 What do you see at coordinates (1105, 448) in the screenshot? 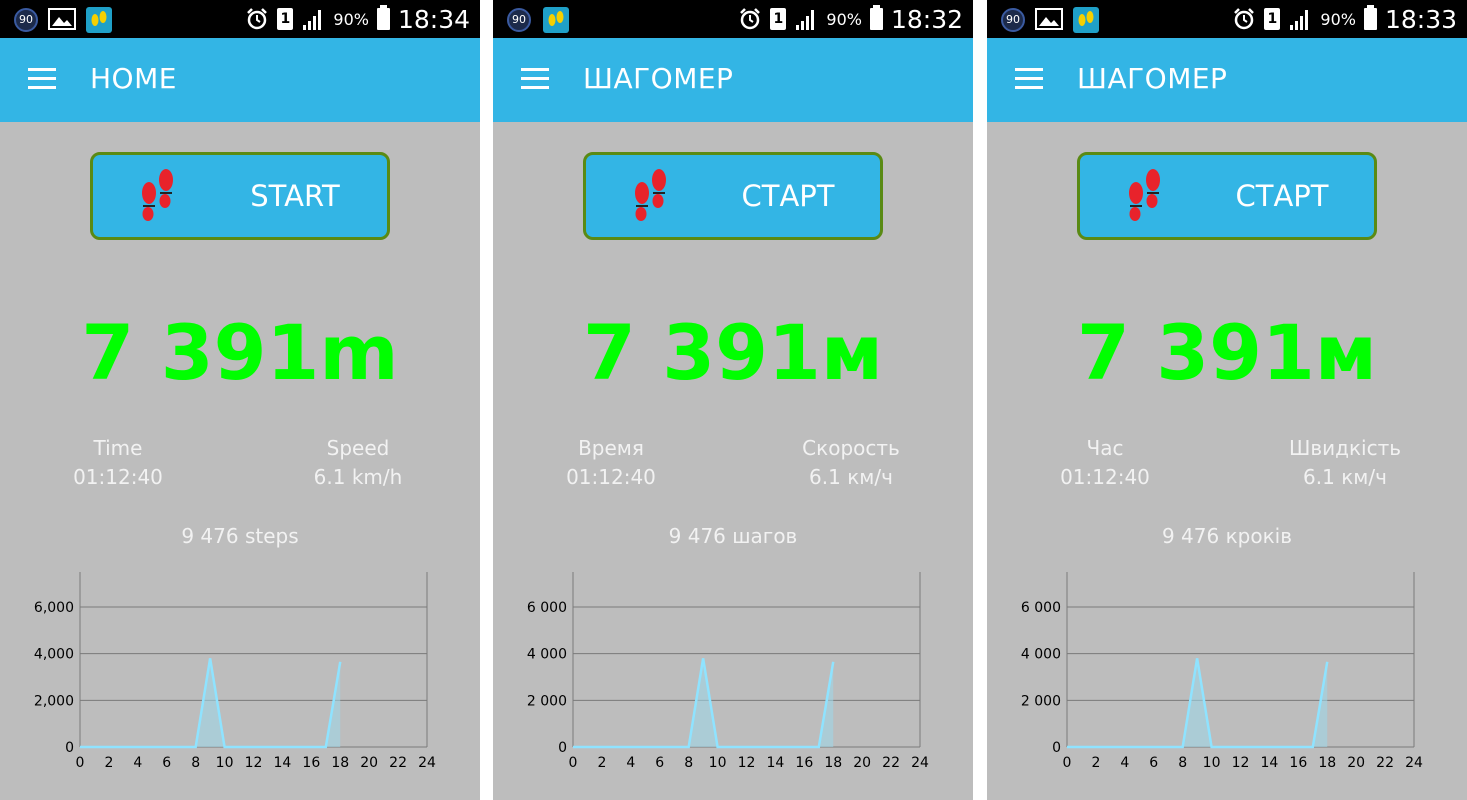
I see `time-label: Час` at bounding box center [1105, 448].